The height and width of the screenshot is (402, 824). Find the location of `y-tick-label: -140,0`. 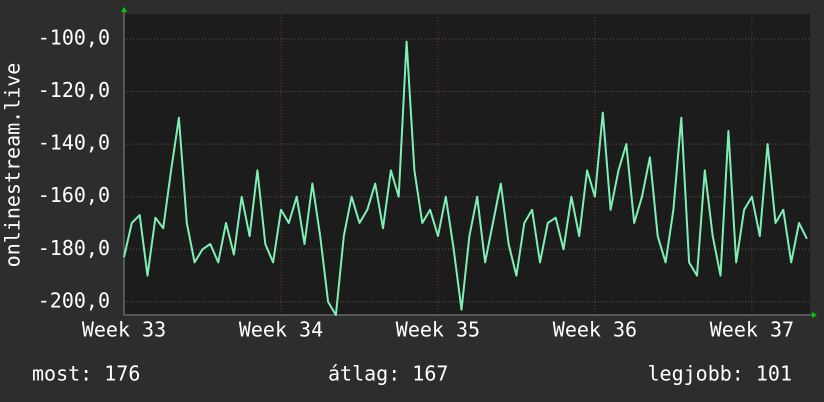

y-tick-label: -140,0 is located at coordinates (74, 143).